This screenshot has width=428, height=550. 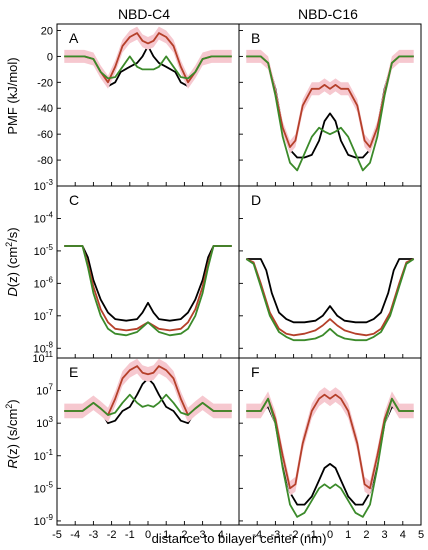 What do you see at coordinates (42, 357) in the screenshot?
I see `y-tick-label: 10¹¹` at bounding box center [42, 357].